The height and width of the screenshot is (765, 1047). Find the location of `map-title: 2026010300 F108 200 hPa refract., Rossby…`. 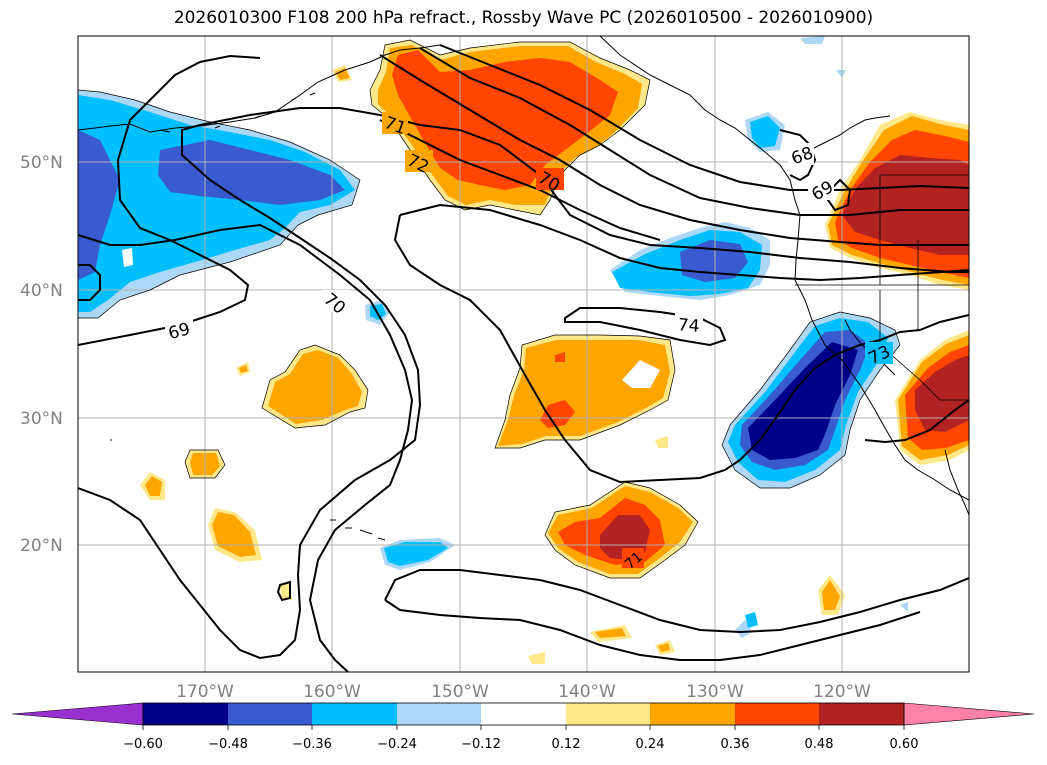

map-title: 2026010300 F108 200 hPa refract., Rossby… is located at coordinates (523, 18).